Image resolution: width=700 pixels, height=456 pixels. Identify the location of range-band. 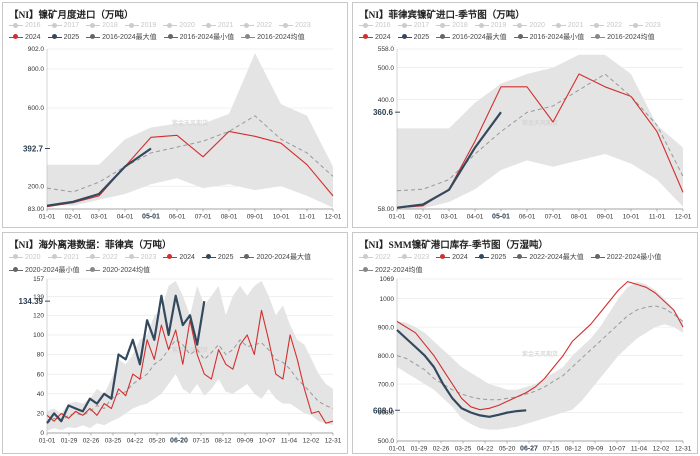
(190, 130).